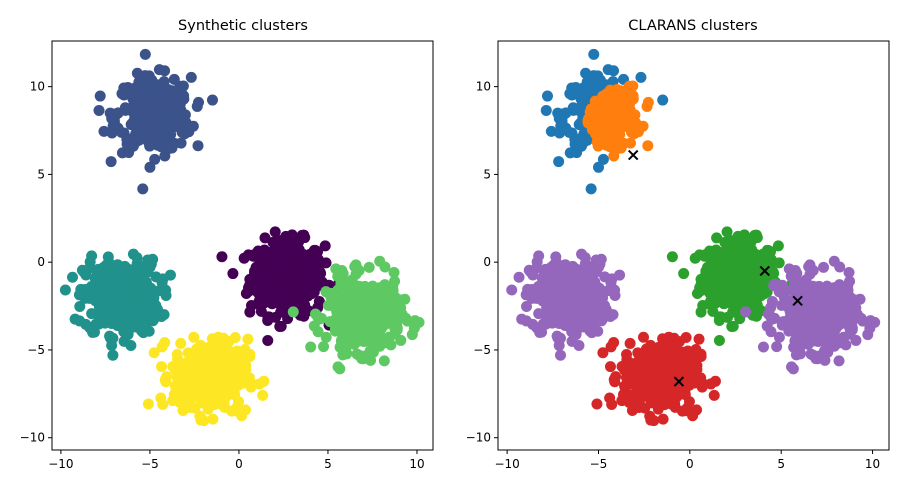 This screenshot has width=911, height=497. I want to click on x-tick-label: 5, so click(781, 464).